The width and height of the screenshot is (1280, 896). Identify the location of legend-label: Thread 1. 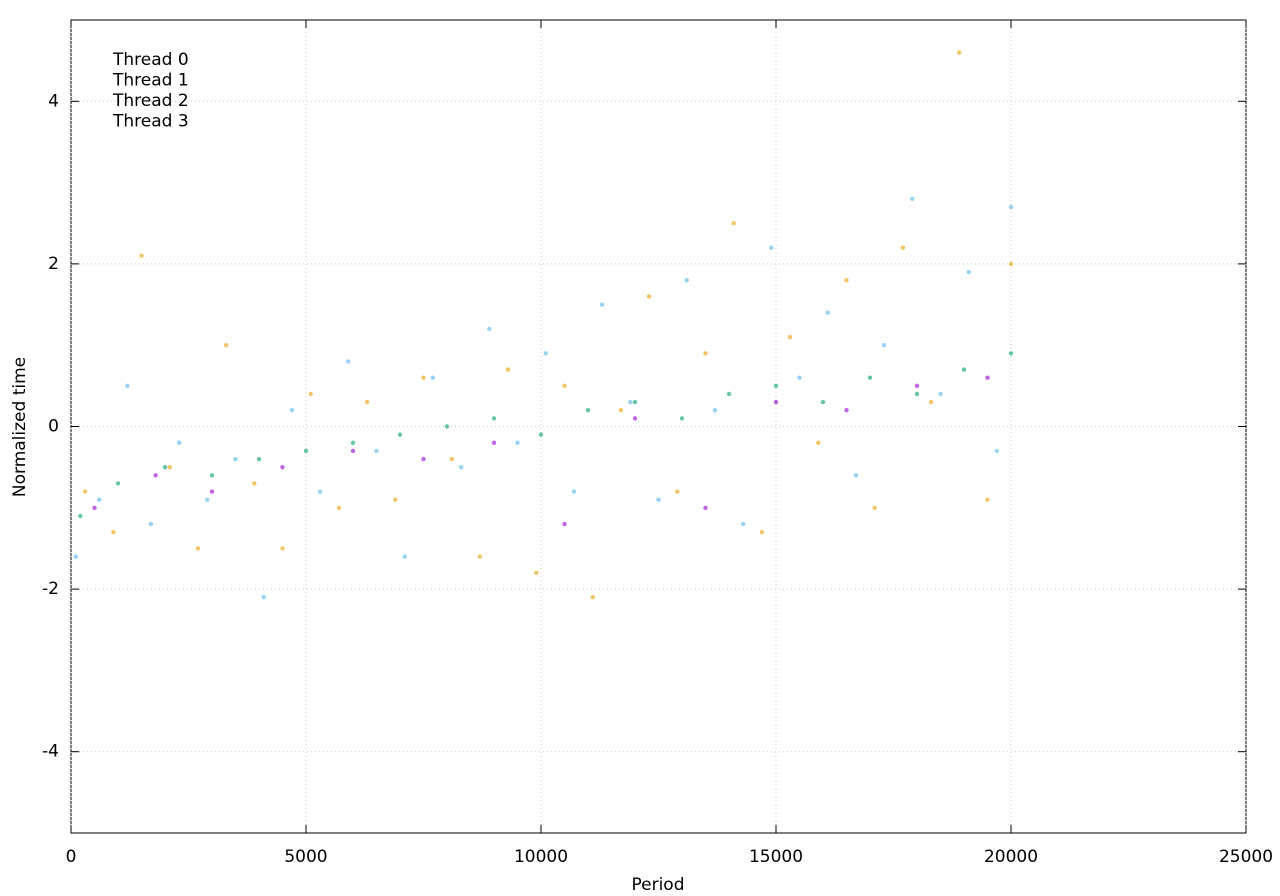
(150, 81).